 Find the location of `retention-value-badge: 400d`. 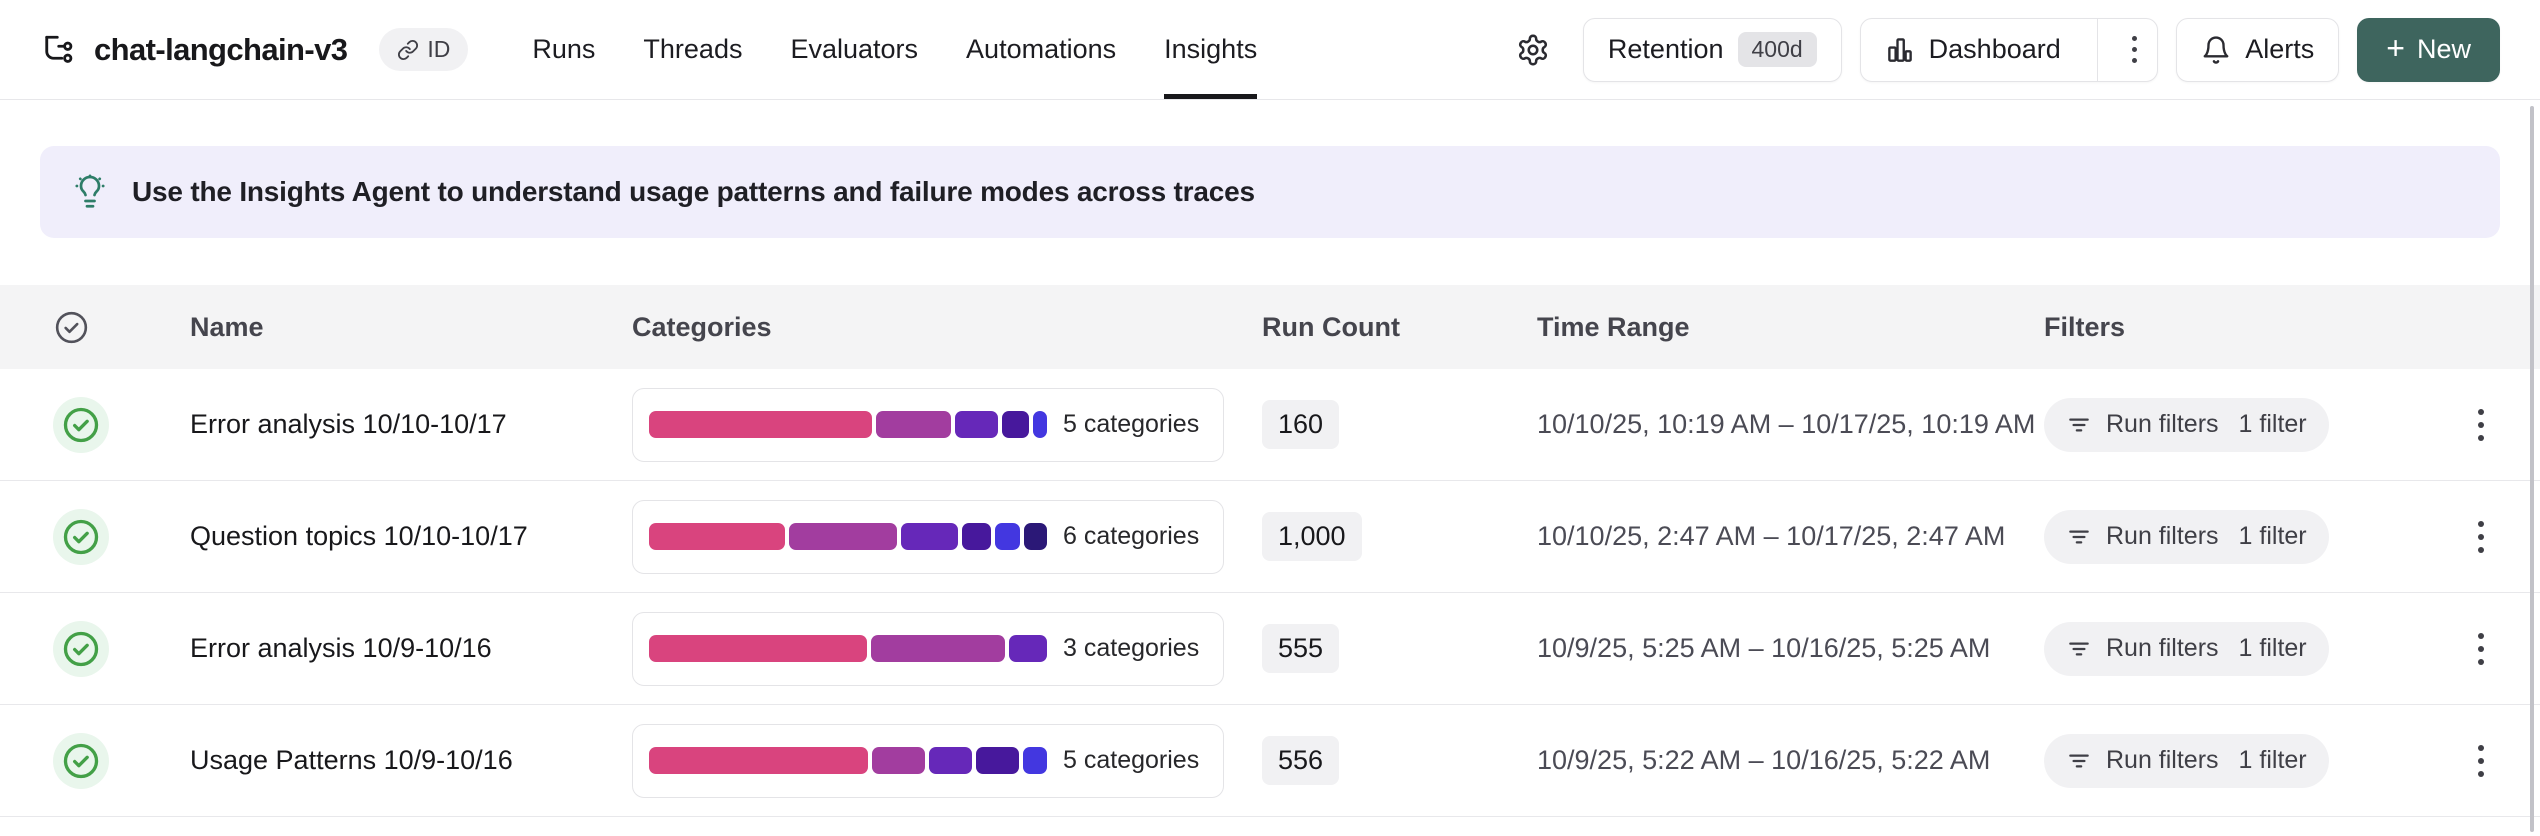

retention-value-badge: 400d is located at coordinates (1777, 49).